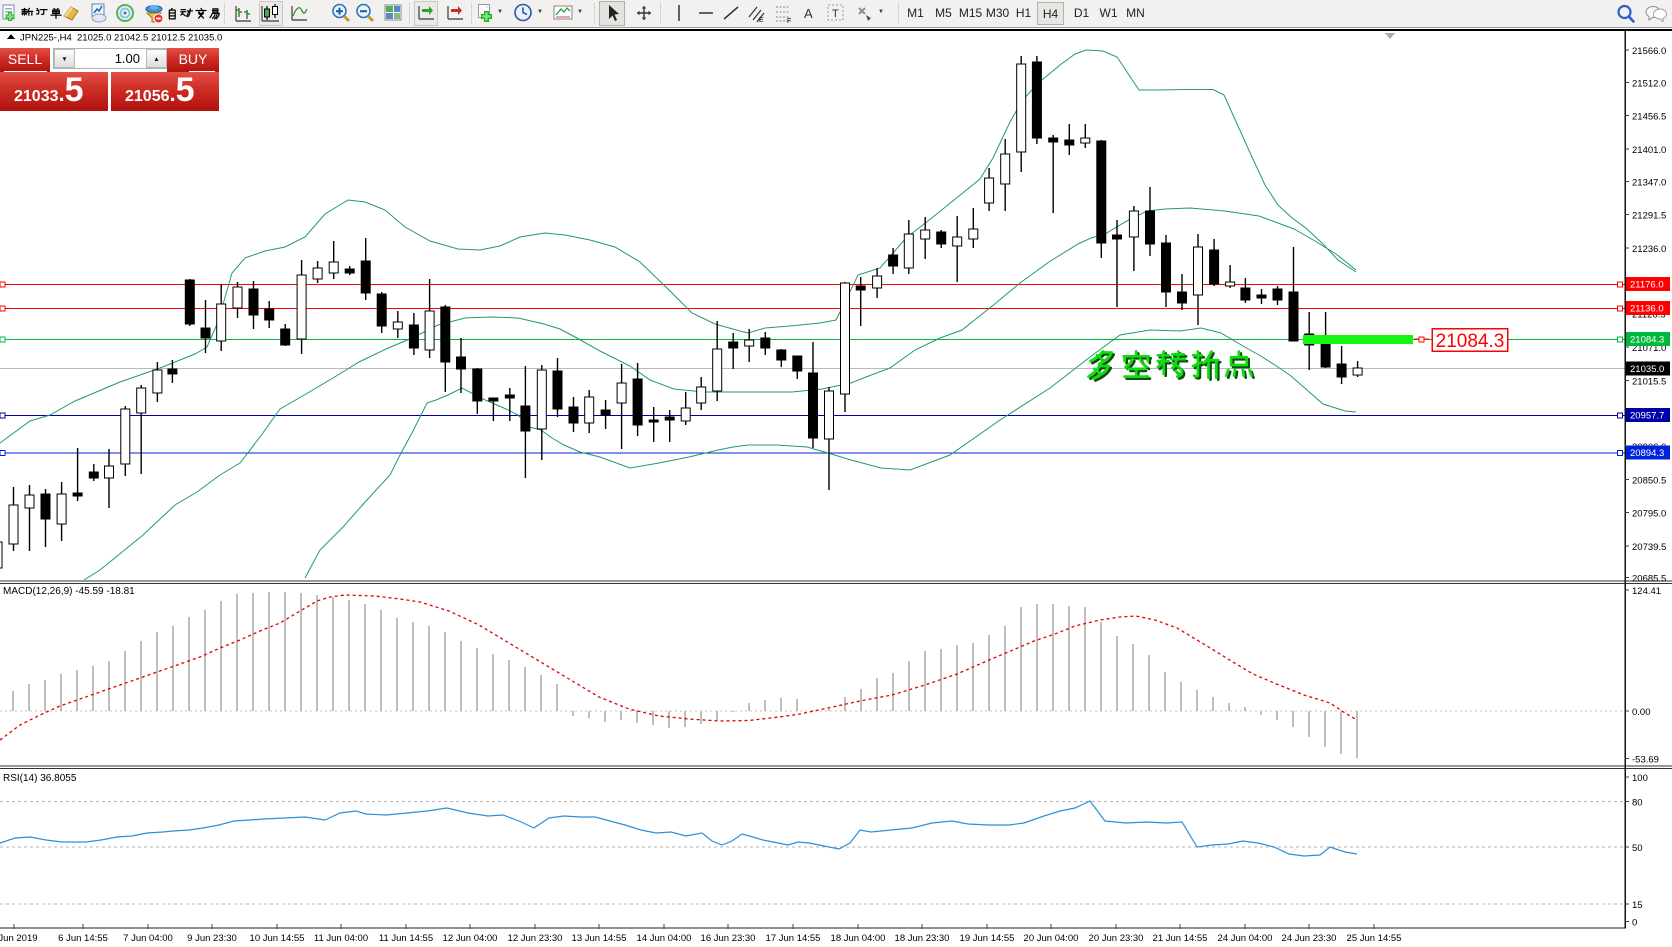 Image resolution: width=1672 pixels, height=947 pixels. Describe the element at coordinates (535, 938) in the screenshot. I see `svg-text: 12 Jun 23:30` at that location.